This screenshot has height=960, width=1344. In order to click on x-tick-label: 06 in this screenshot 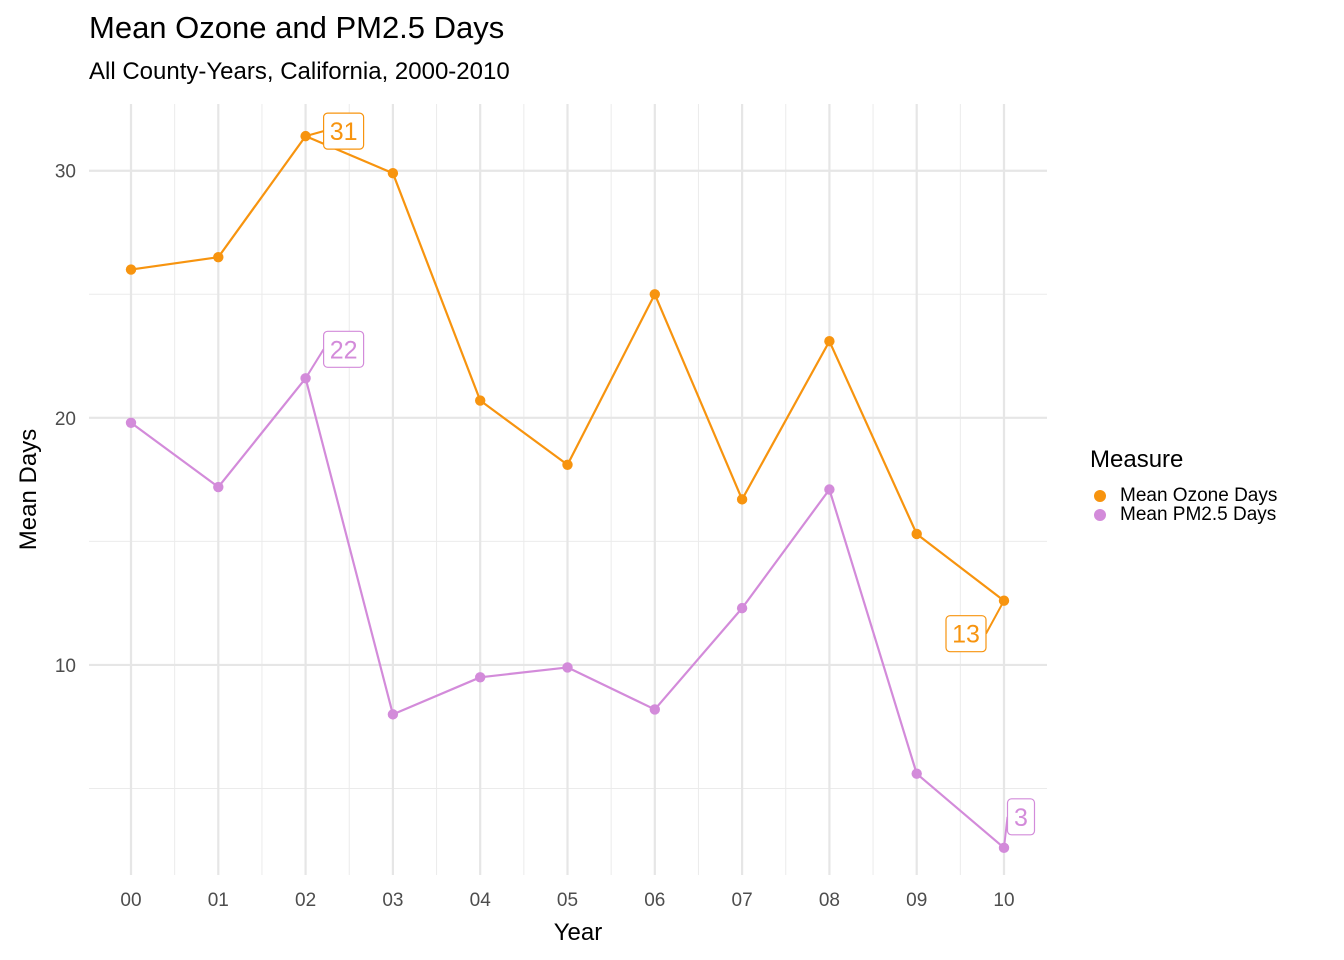, I will do `click(654, 900)`.